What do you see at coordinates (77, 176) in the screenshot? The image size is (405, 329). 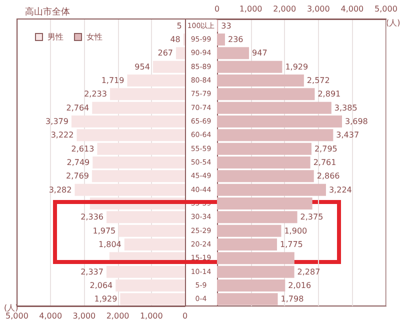 I see `data-label: 2,769` at bounding box center [77, 176].